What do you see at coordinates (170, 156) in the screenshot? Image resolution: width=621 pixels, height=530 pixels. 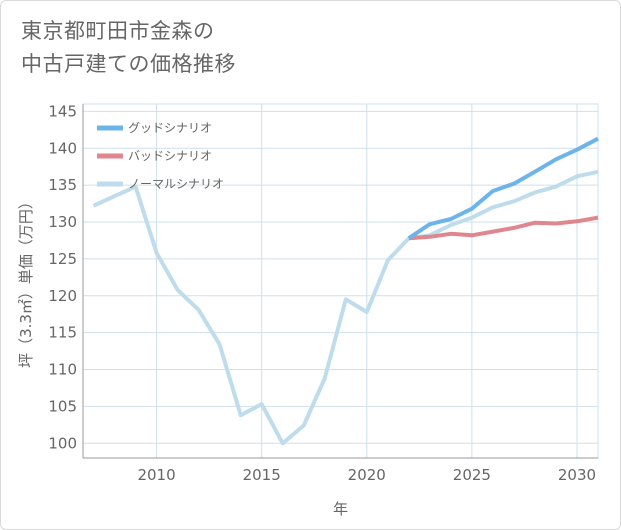 I see `legend-label: バッドシナリオ` at bounding box center [170, 156].